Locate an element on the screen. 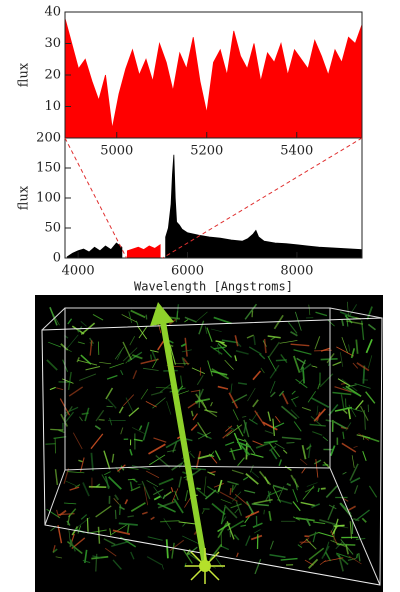  x-tick-label: 5400 is located at coordinates (296, 151).